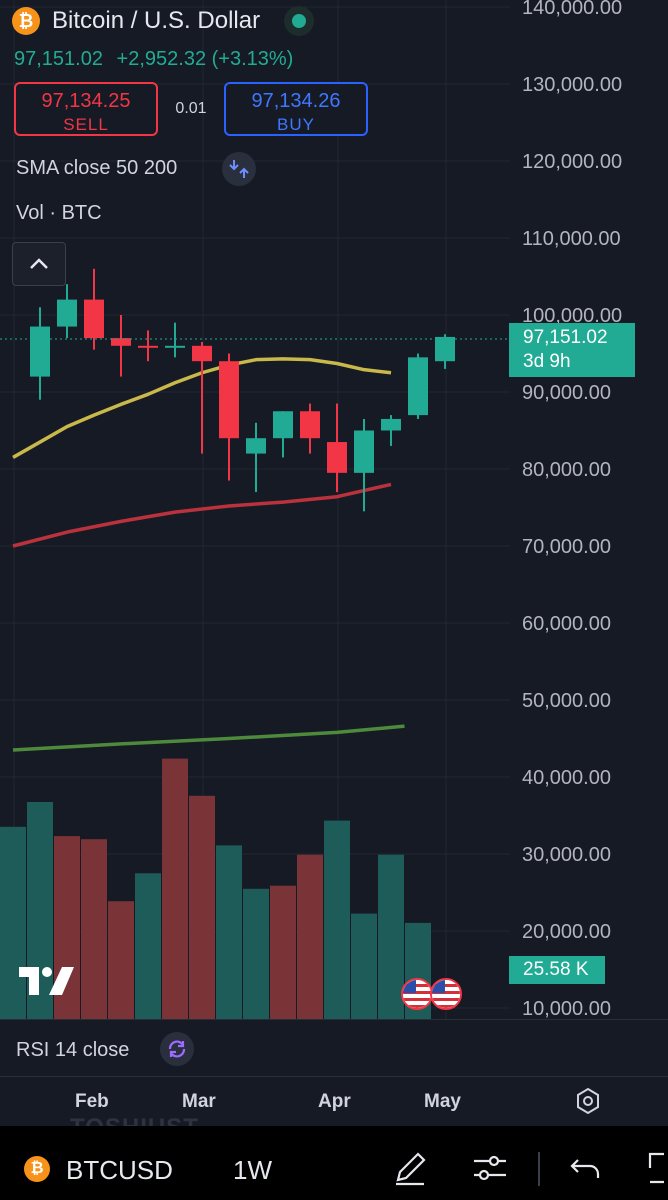 The width and height of the screenshot is (668, 1200). Describe the element at coordinates (572, 316) in the screenshot. I see `price-axis-tick: 100,000.00` at that location.